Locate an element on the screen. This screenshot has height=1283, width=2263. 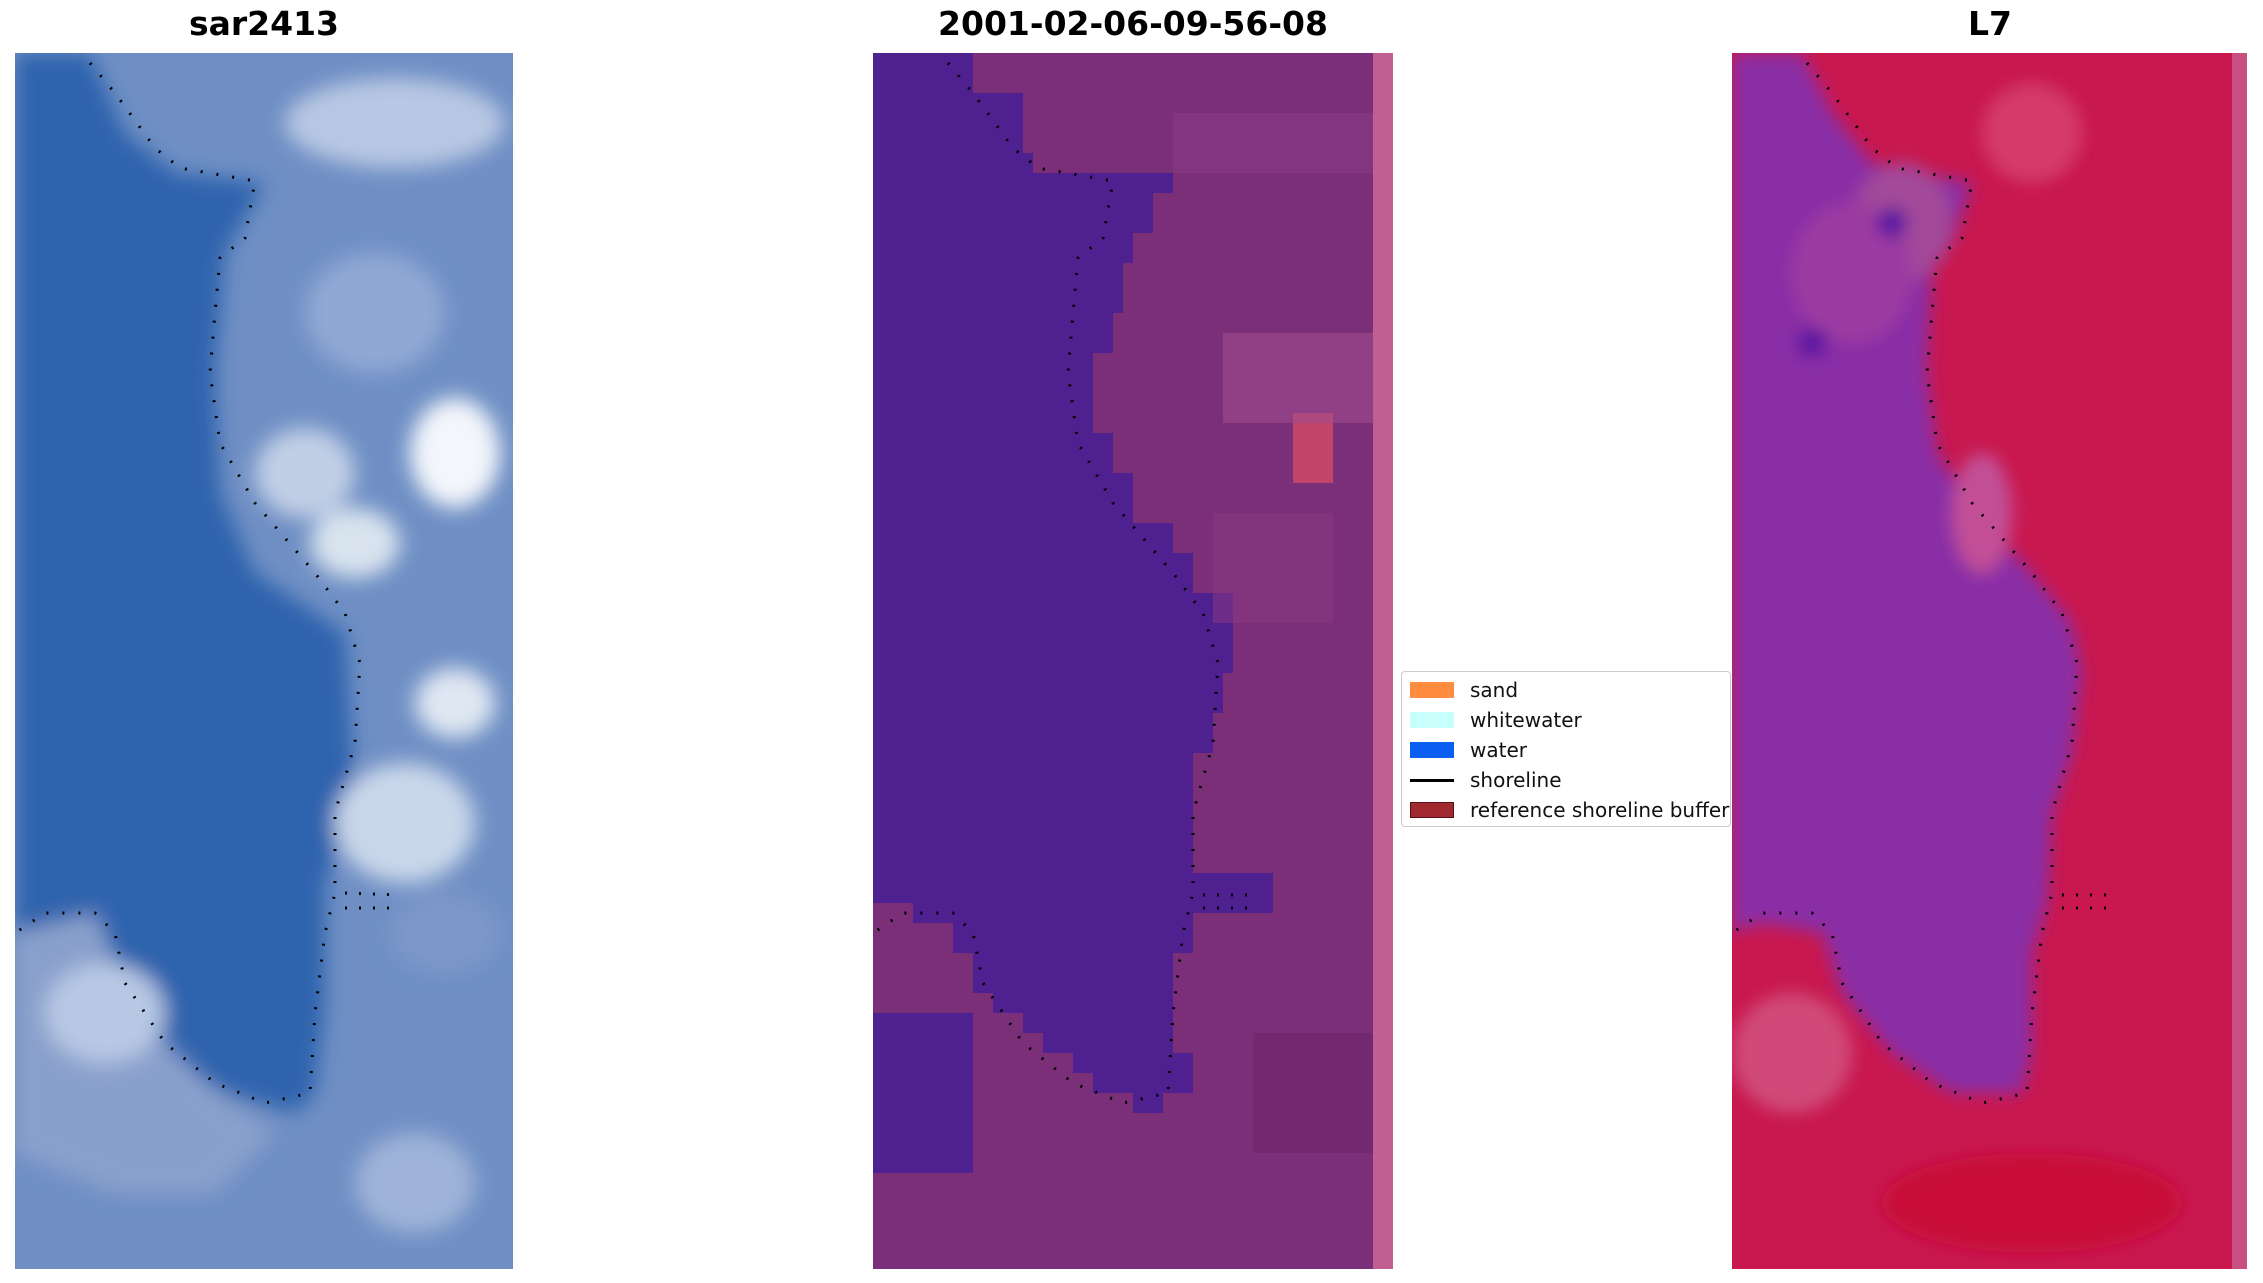
legend-label: whitewater is located at coordinates (1526, 720).